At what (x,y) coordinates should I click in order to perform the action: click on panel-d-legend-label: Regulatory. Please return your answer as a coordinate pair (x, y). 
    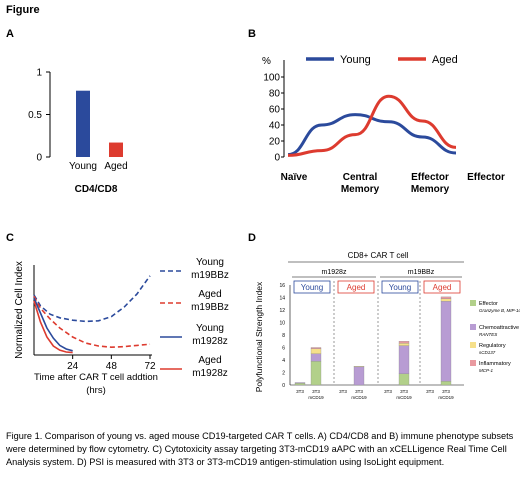
    Looking at the image, I should click on (492, 346).